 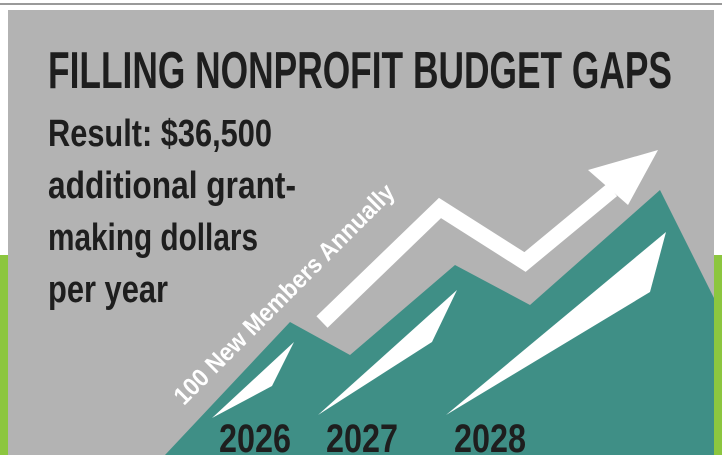 What do you see at coordinates (362, 436) in the screenshot?
I see `year-label: 2027` at bounding box center [362, 436].